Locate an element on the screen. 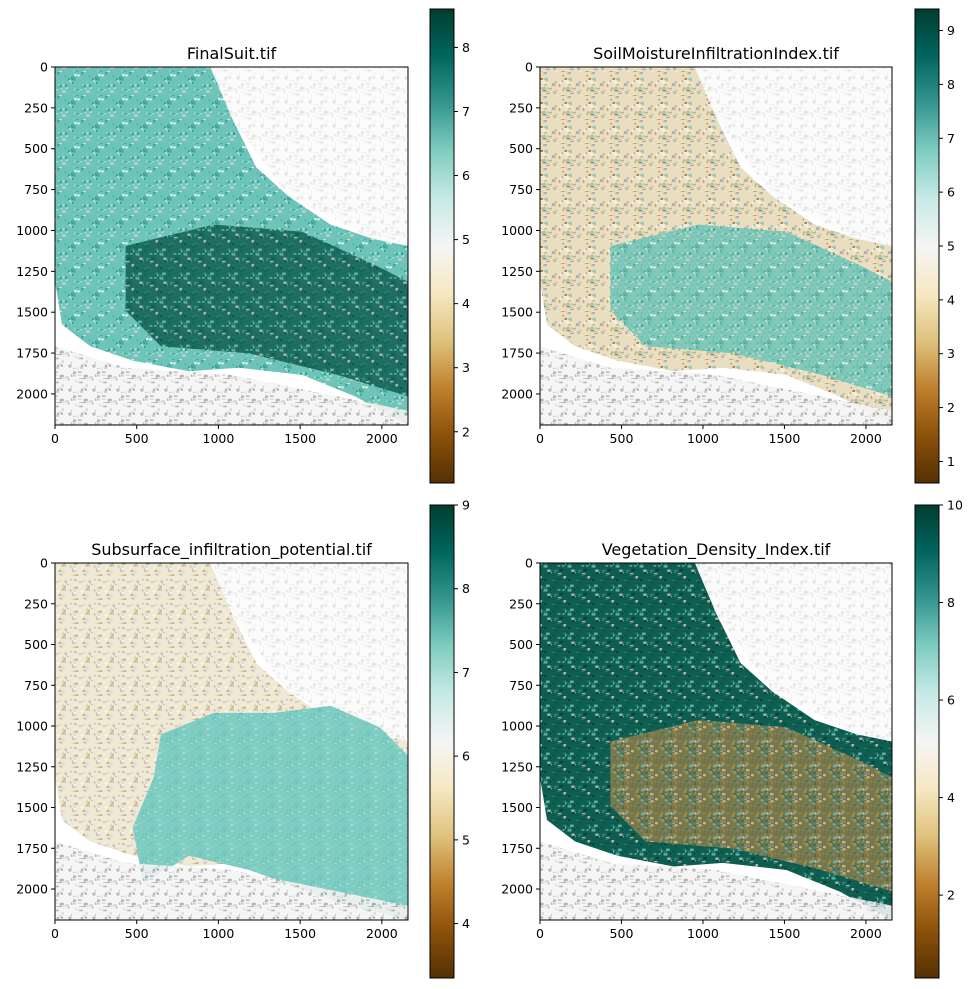  colorbar: 2 3 4 5 6 7 8 is located at coordinates (449, 246).